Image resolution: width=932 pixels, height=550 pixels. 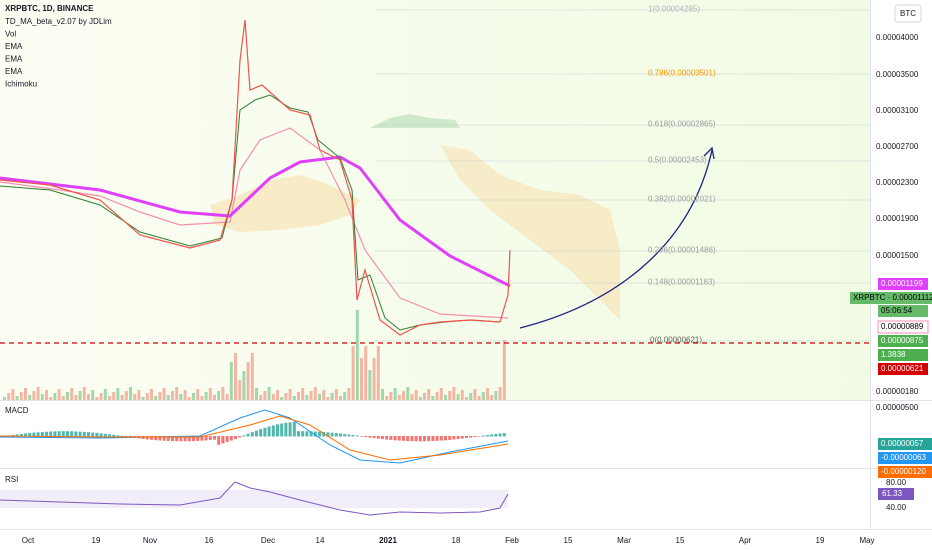 What do you see at coordinates (902, 283) in the screenshot?
I see `price-tag-label: 0.00001199` at bounding box center [902, 283].